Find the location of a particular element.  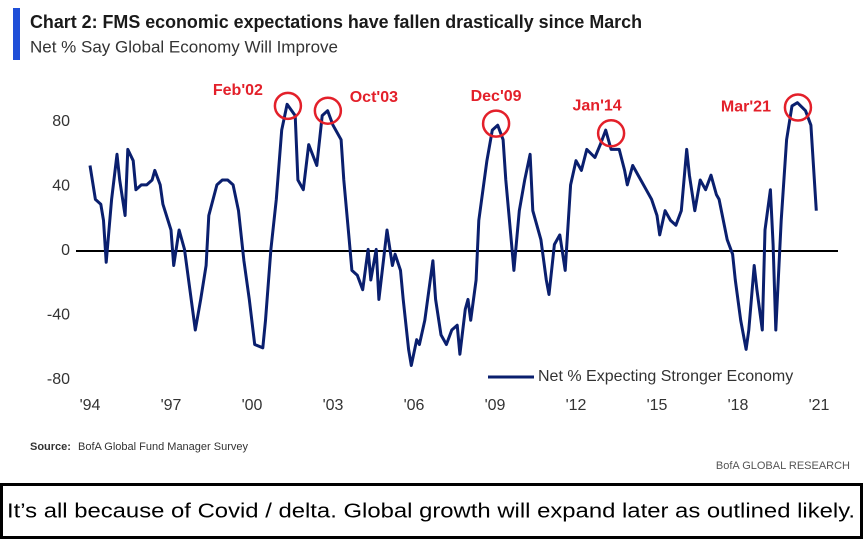

annotation-label: Mar'21 is located at coordinates (746, 107).